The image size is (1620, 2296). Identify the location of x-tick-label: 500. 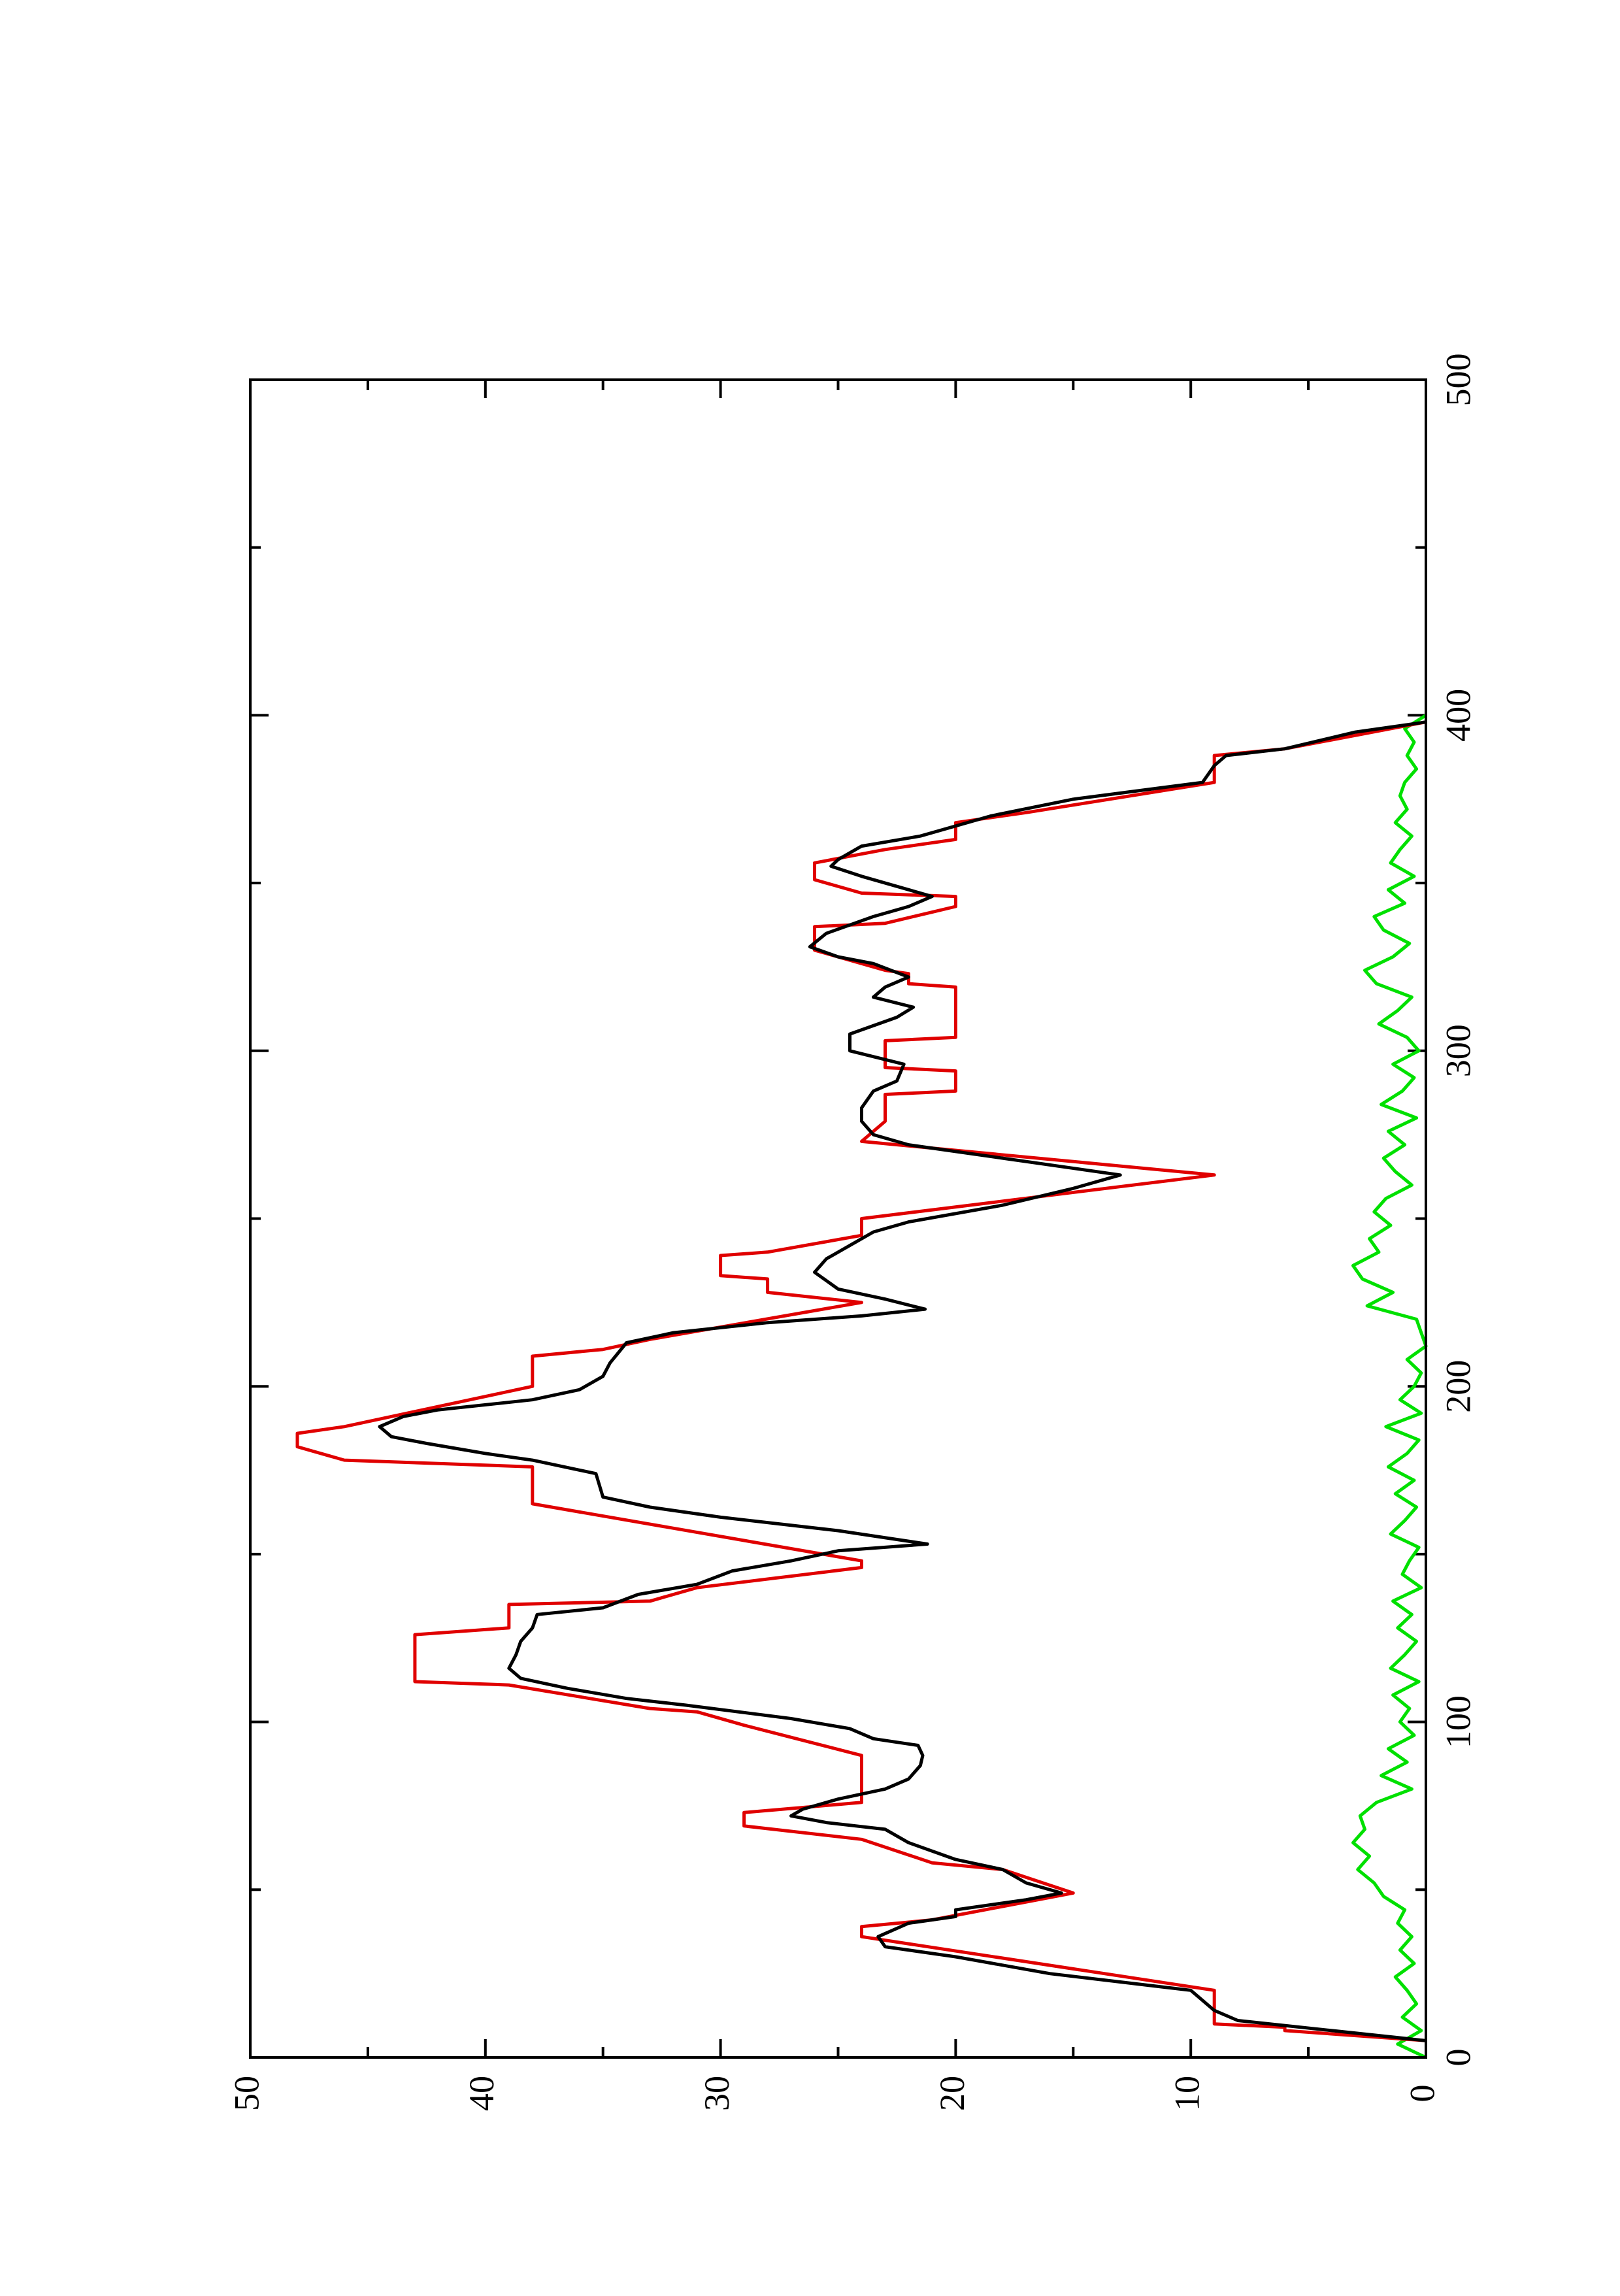
(1458, 380).